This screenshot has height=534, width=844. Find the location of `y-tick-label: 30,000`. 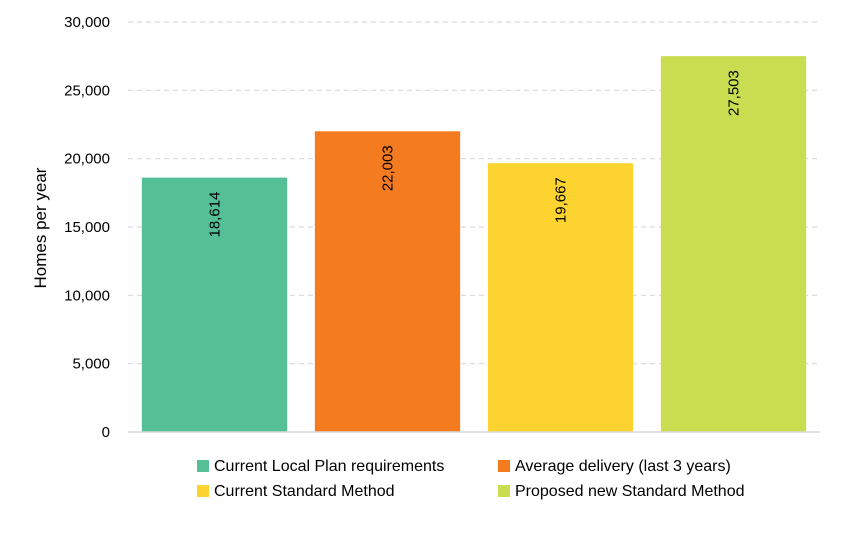

y-tick-label: 30,000 is located at coordinates (87, 22).